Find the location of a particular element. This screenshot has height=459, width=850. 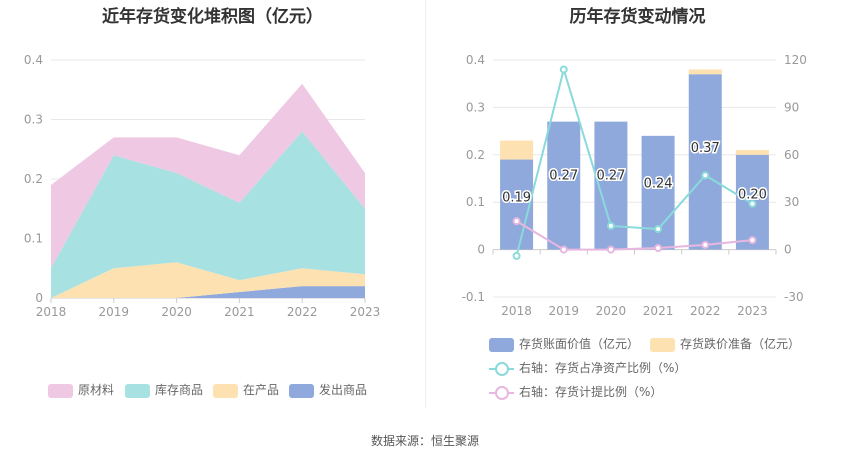

y-right-tick-label: 0 is located at coordinates (788, 250).